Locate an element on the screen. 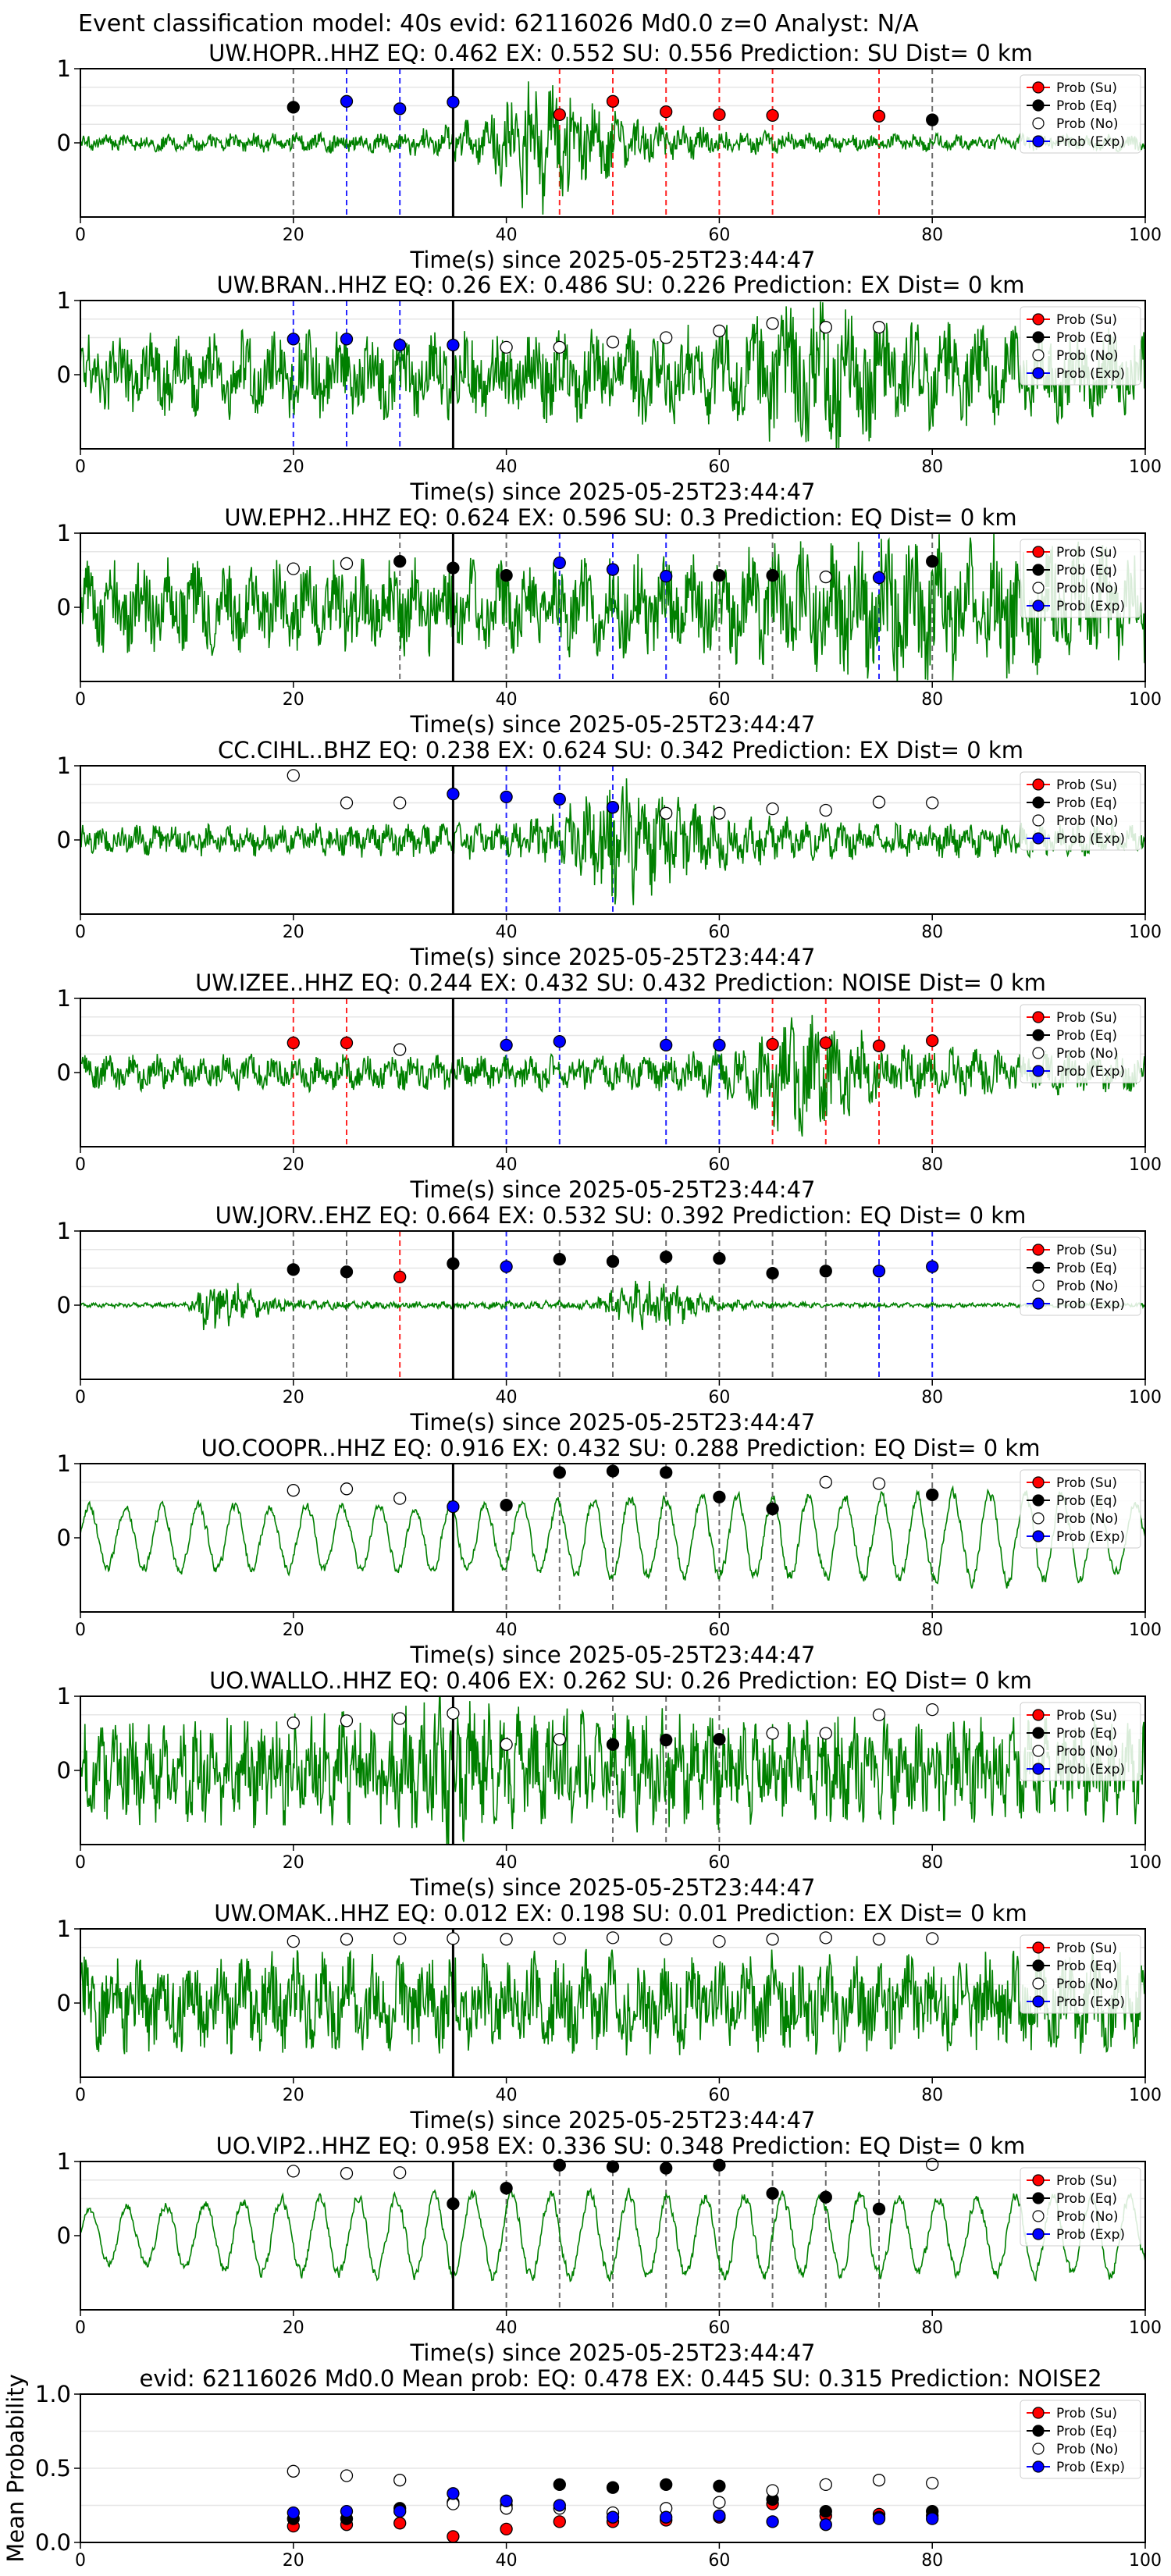 This screenshot has height=2576, width=1171. legend-label-exp: Prob (Exp) is located at coordinates (1090, 839).